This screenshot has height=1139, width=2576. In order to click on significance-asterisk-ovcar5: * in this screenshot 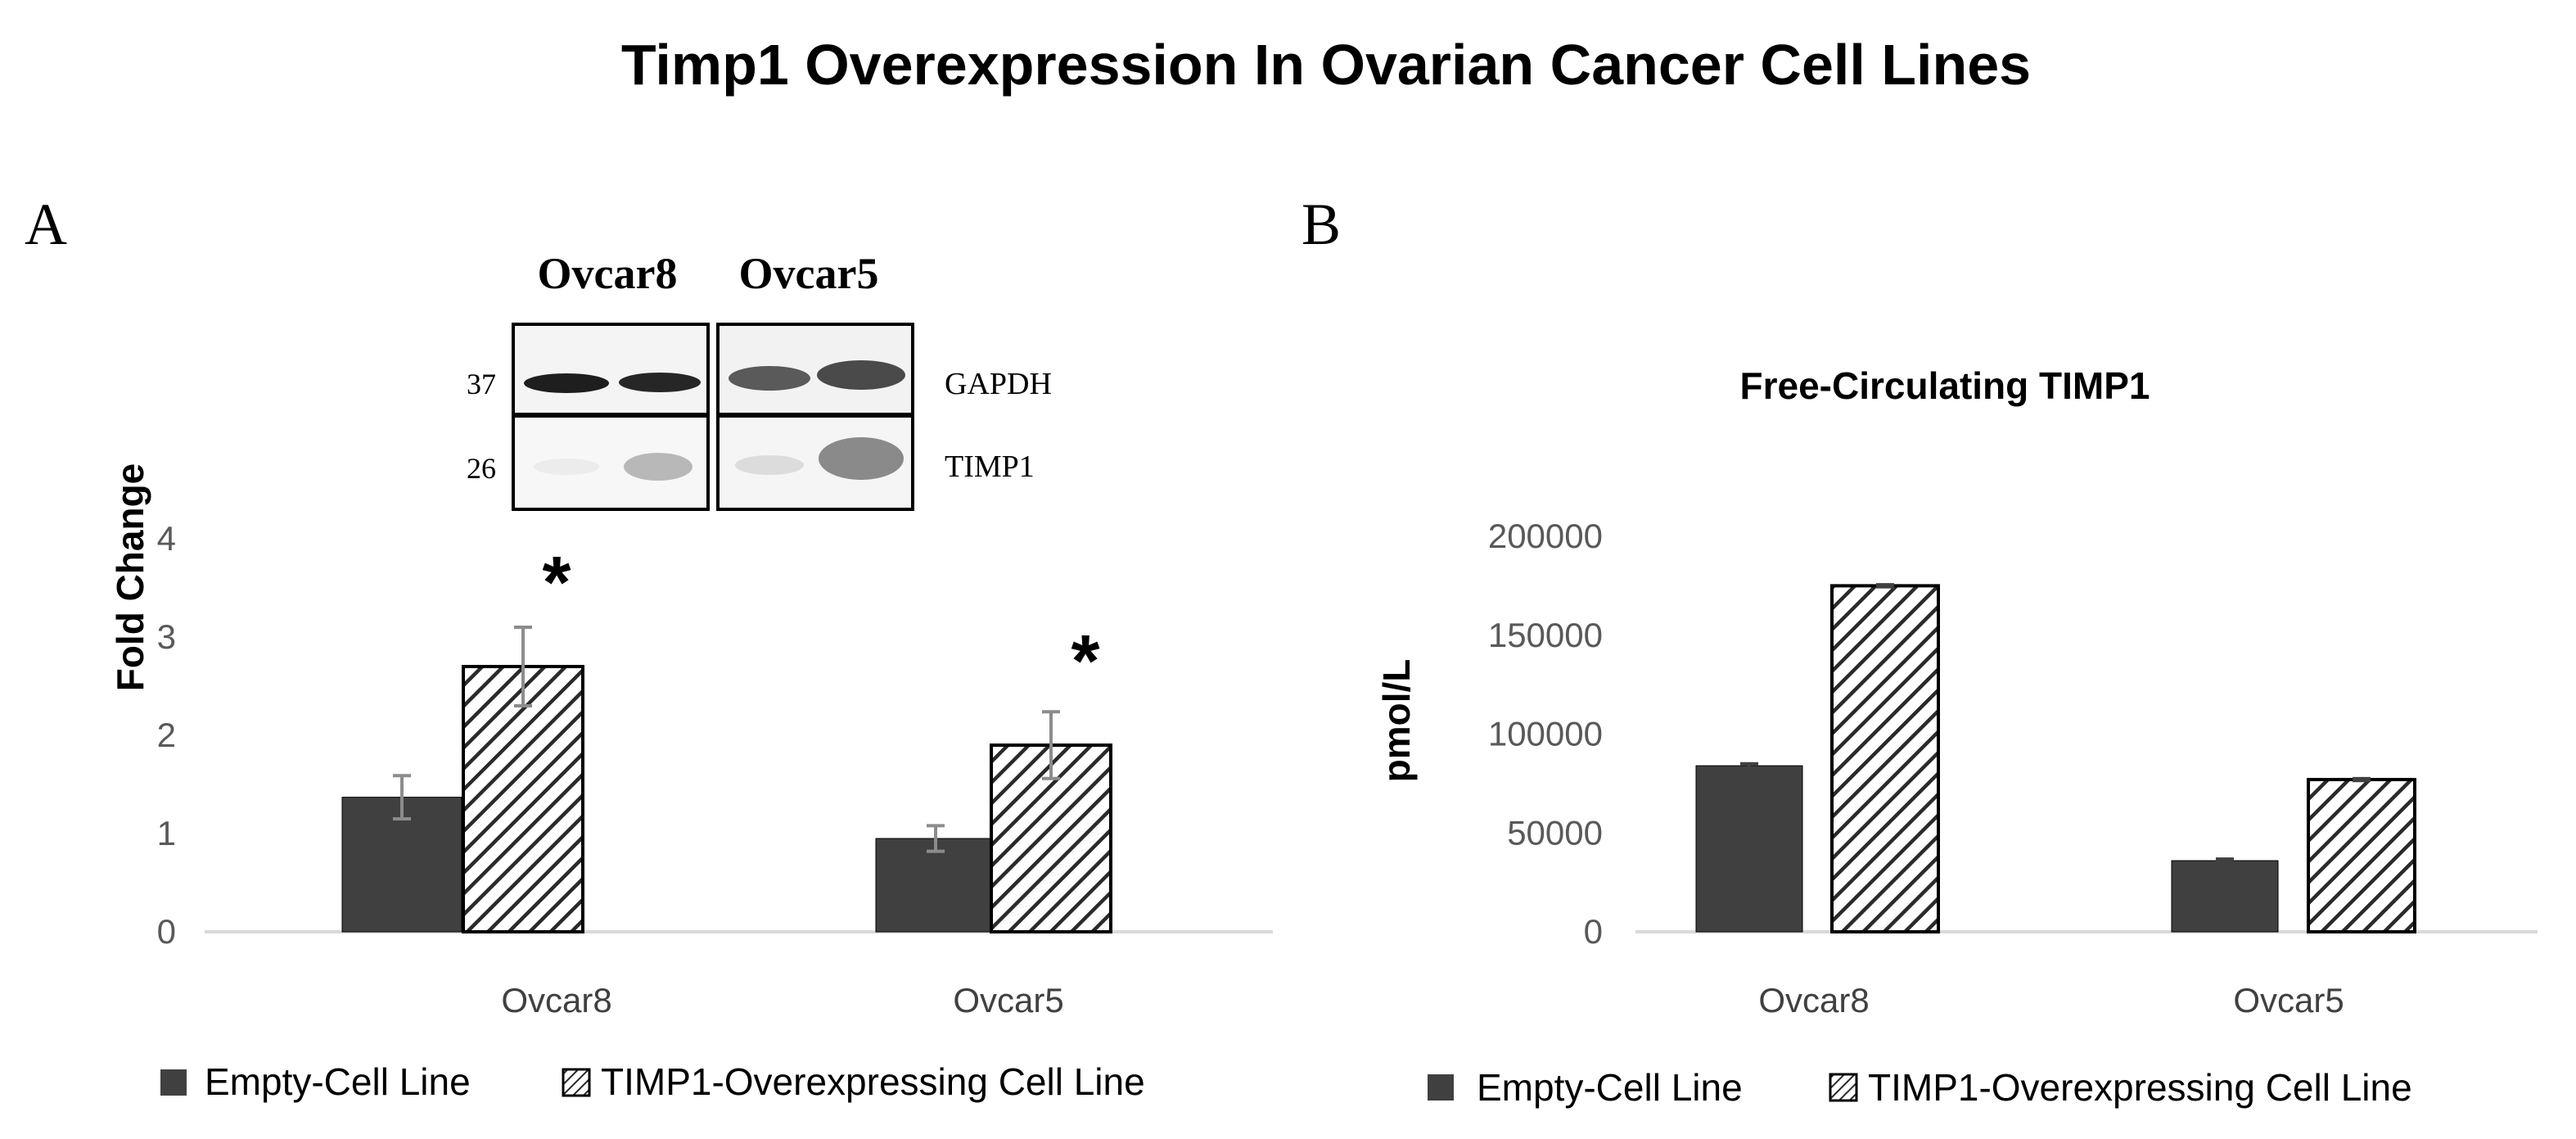, I will do `click(1085, 662)`.